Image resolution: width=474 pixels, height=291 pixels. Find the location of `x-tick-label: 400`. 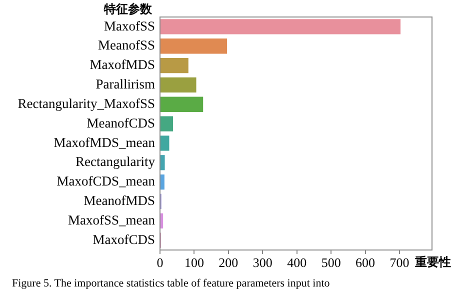

x-tick-label: 400 is located at coordinates (297, 262).